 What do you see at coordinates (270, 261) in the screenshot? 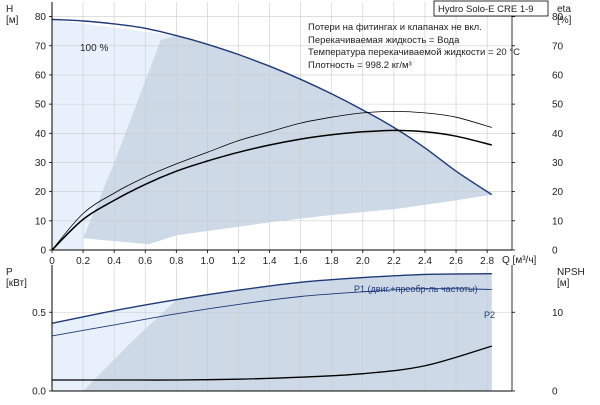
I see `x-tick-label: 1.4` at bounding box center [270, 261].